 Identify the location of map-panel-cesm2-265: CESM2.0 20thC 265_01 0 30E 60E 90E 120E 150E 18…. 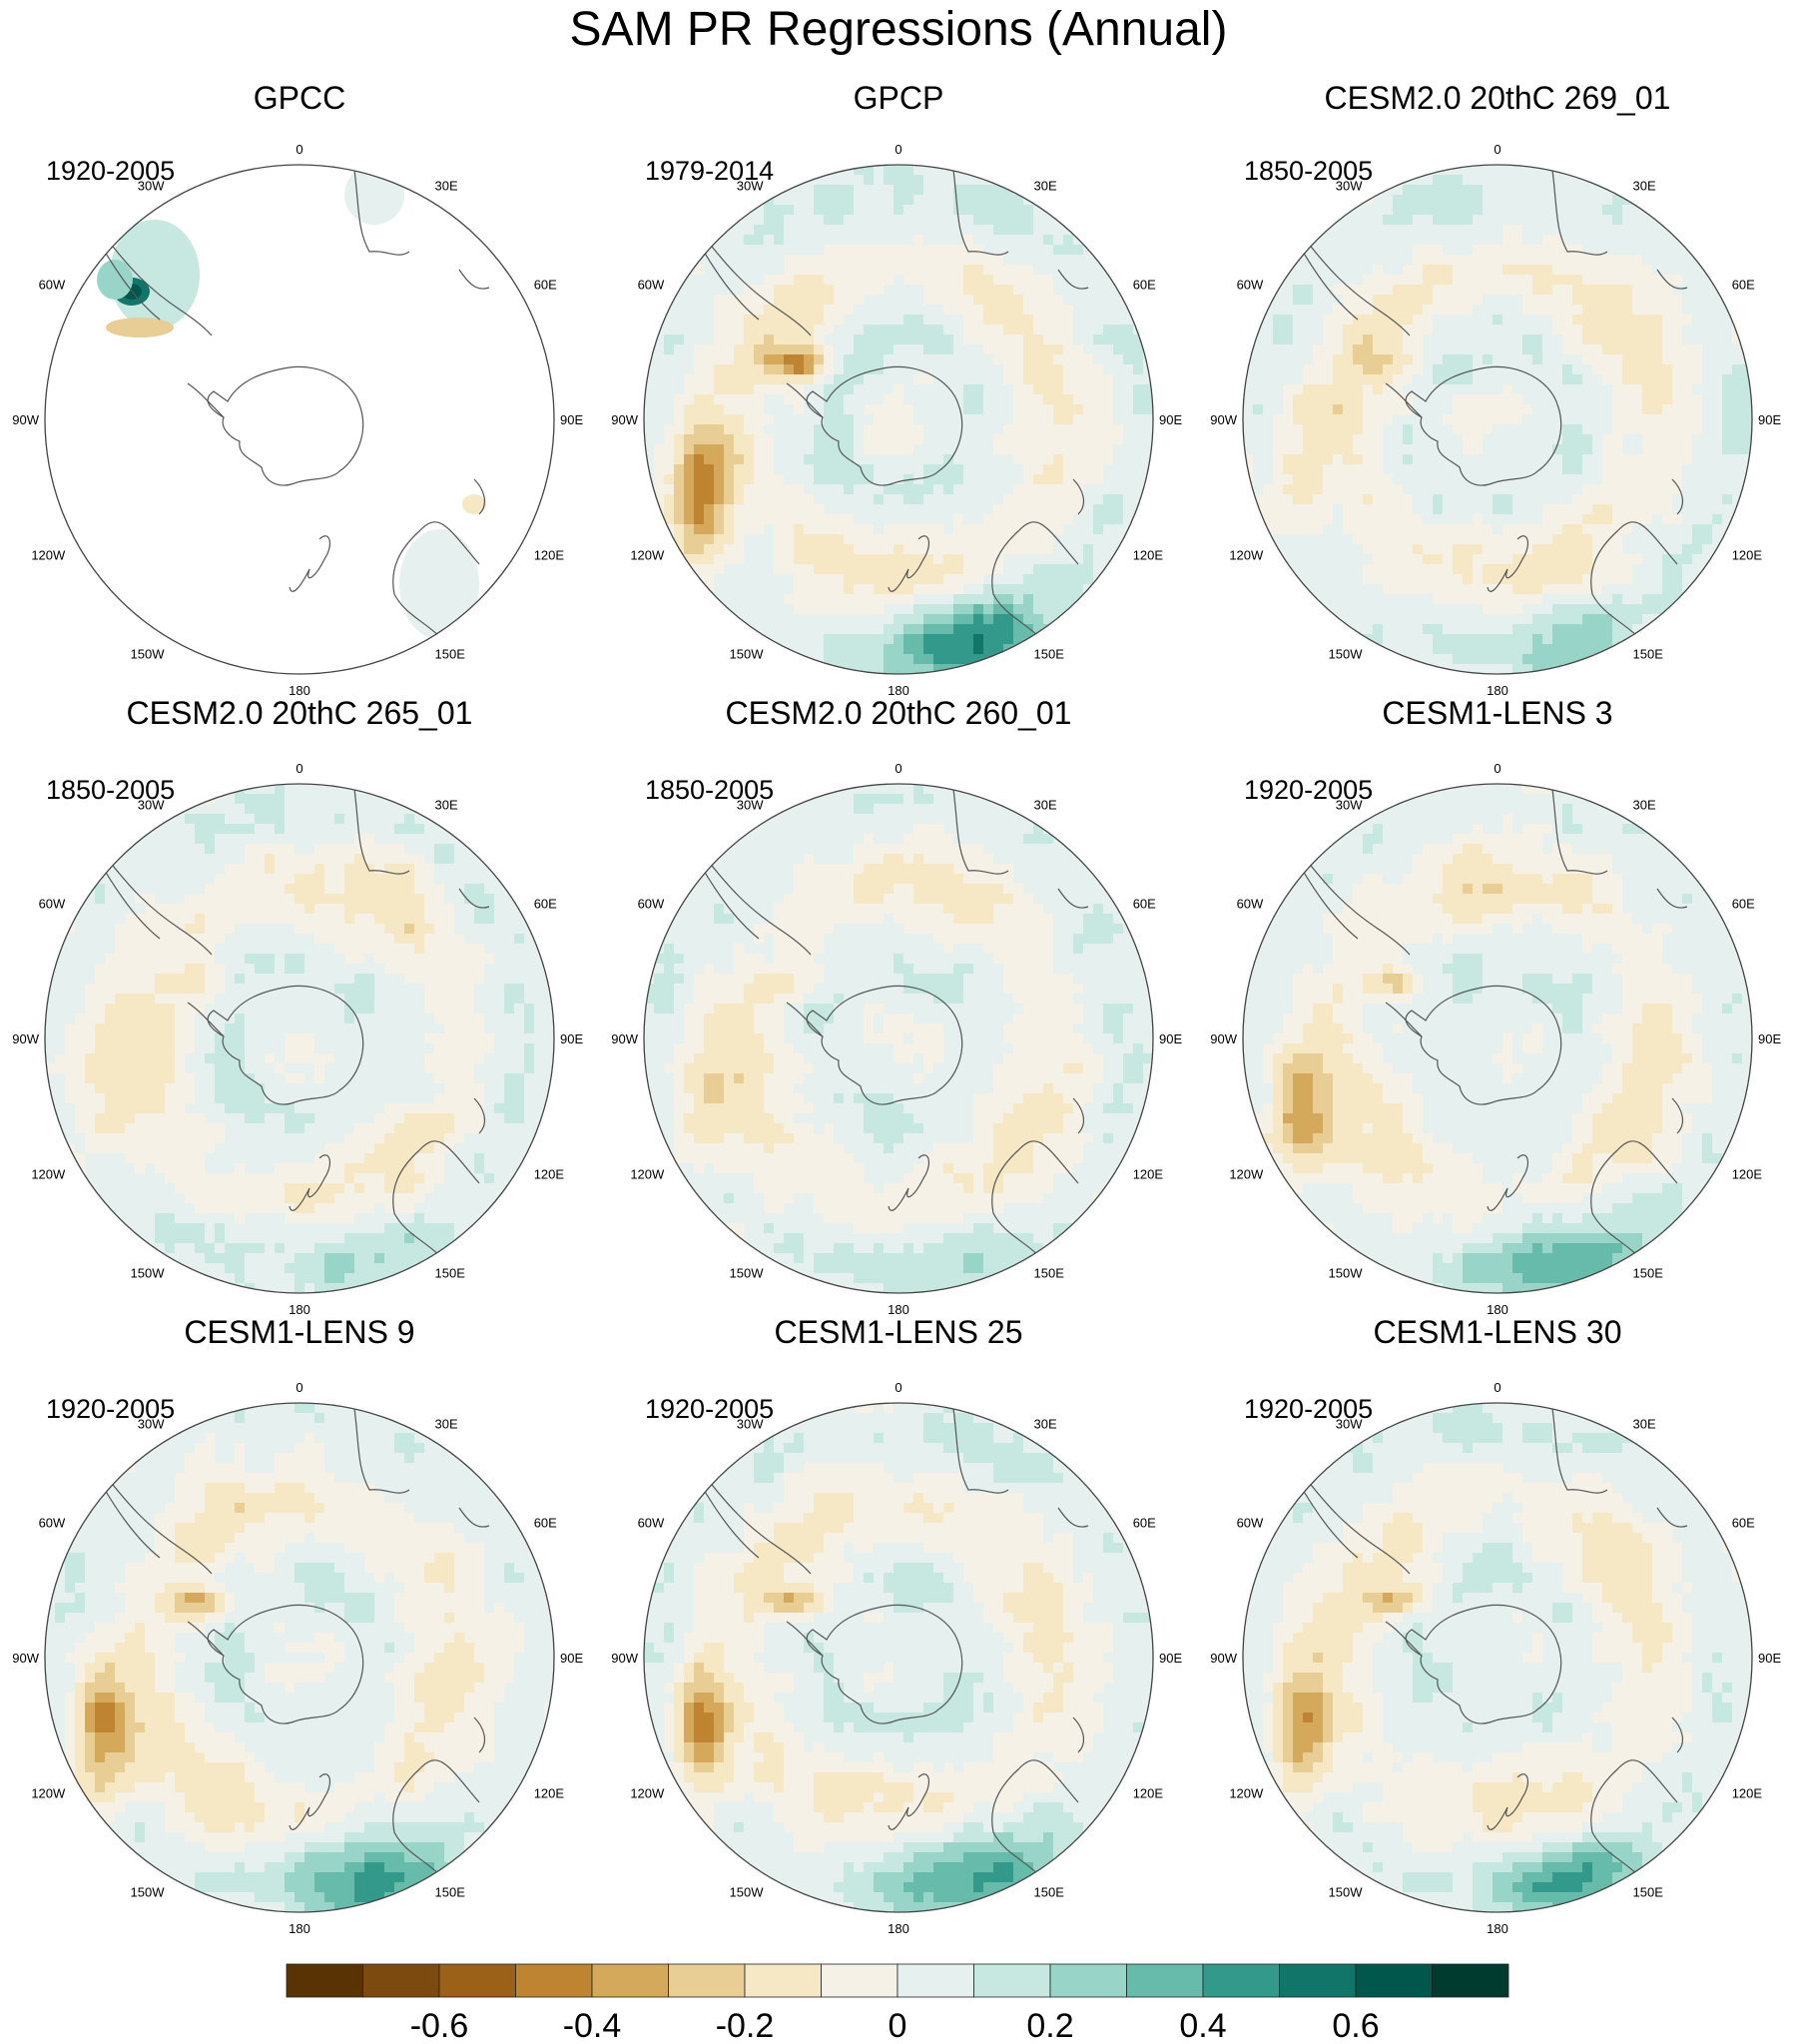
(299, 968).